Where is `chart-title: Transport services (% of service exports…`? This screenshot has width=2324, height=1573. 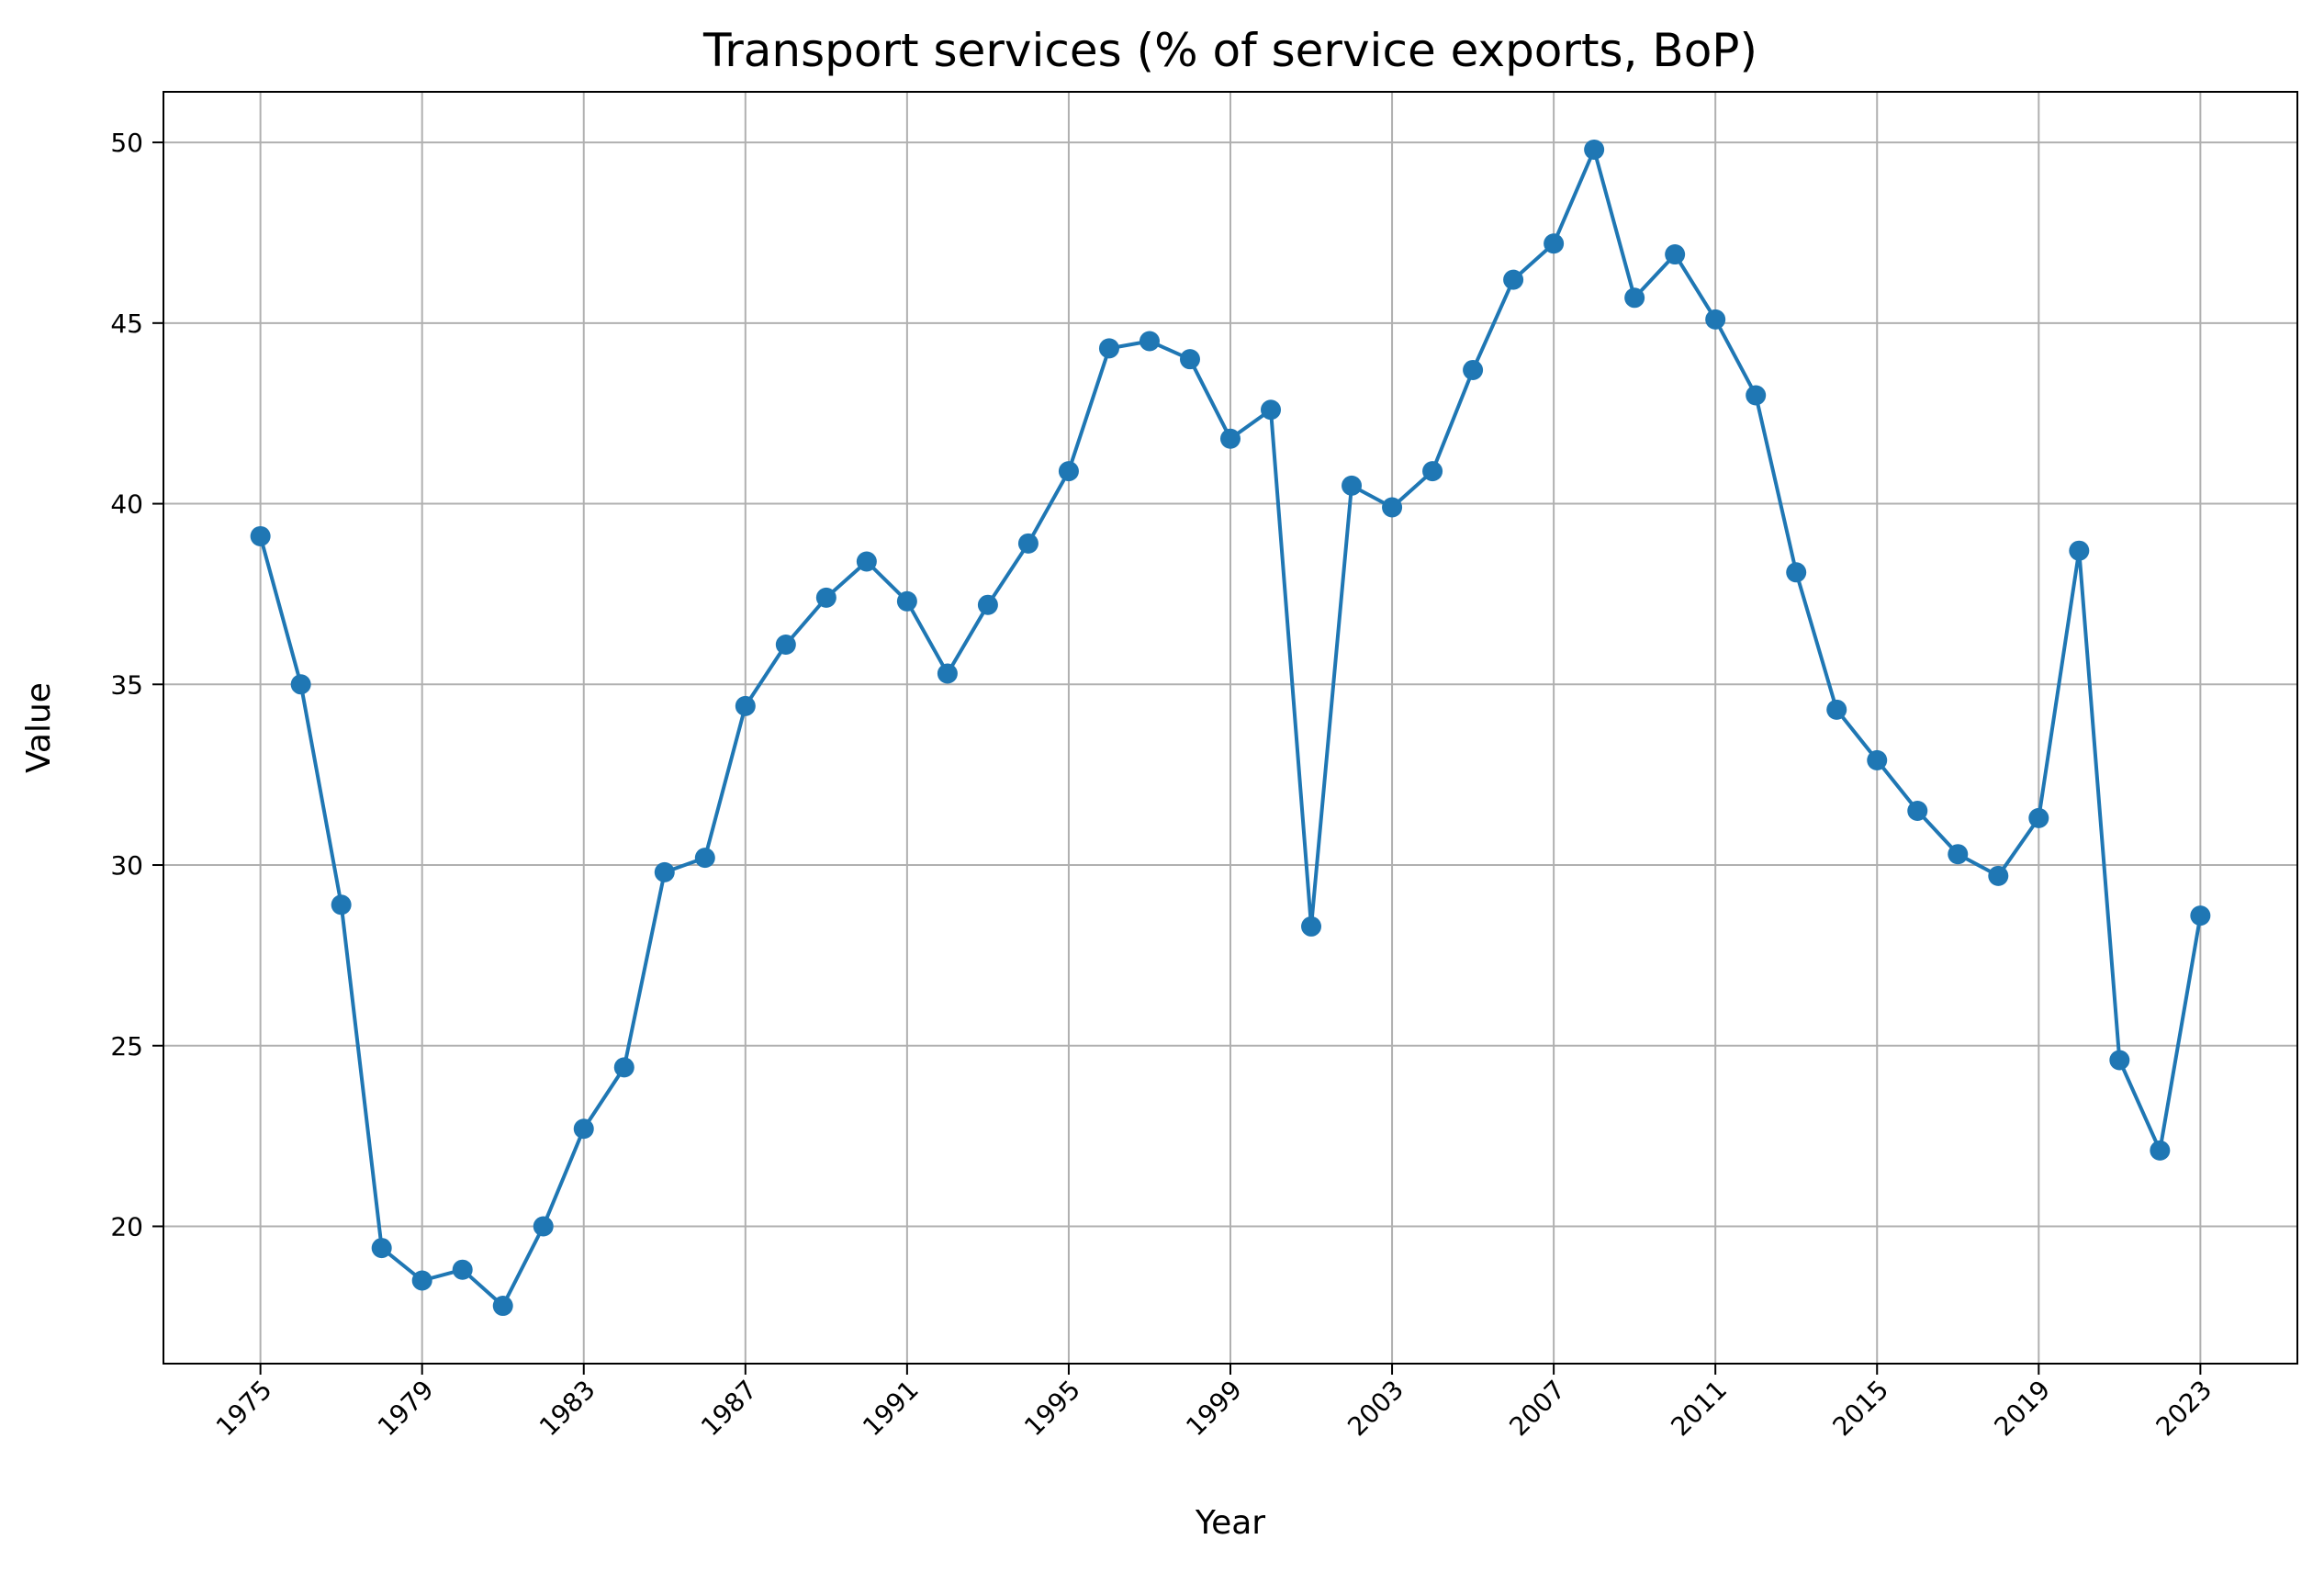 chart-title: Transport services (% of service exports… is located at coordinates (1229, 50).